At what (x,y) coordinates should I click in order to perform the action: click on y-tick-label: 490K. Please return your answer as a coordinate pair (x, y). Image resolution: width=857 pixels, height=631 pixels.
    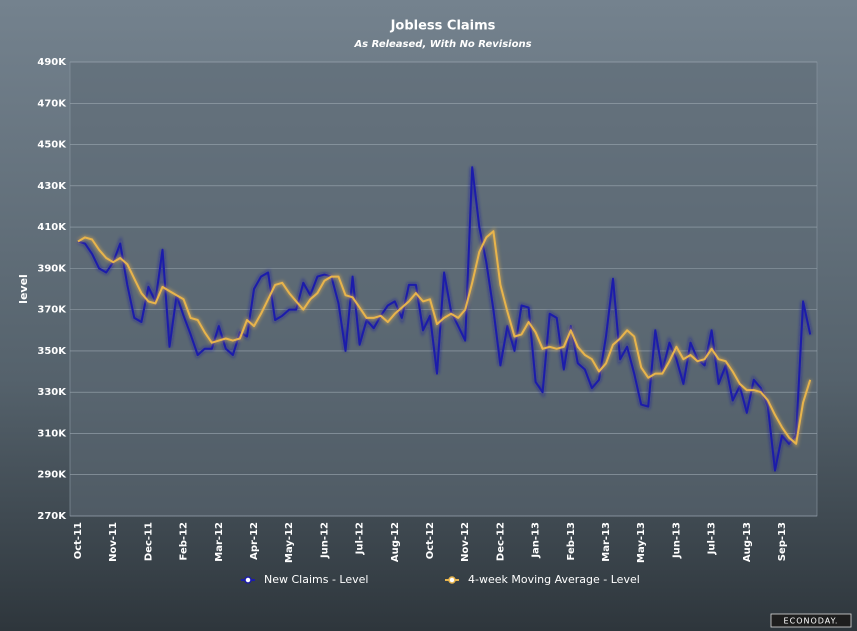
    Looking at the image, I should click on (52, 62).